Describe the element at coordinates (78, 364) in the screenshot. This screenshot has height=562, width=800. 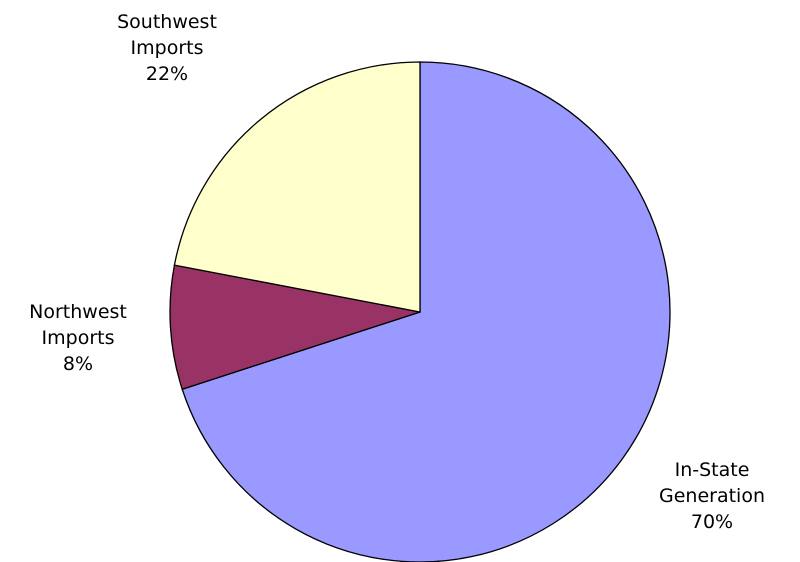
I see `value-label: 8%` at that location.